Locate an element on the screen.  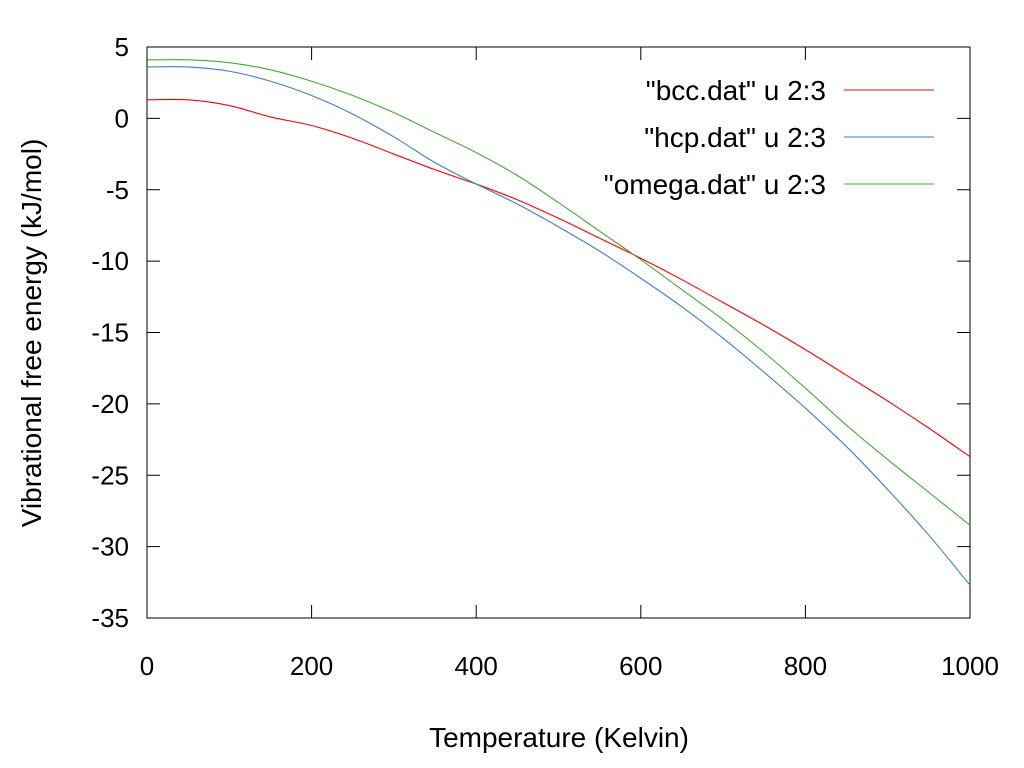
y-tick-label: -35 is located at coordinates (110, 618).